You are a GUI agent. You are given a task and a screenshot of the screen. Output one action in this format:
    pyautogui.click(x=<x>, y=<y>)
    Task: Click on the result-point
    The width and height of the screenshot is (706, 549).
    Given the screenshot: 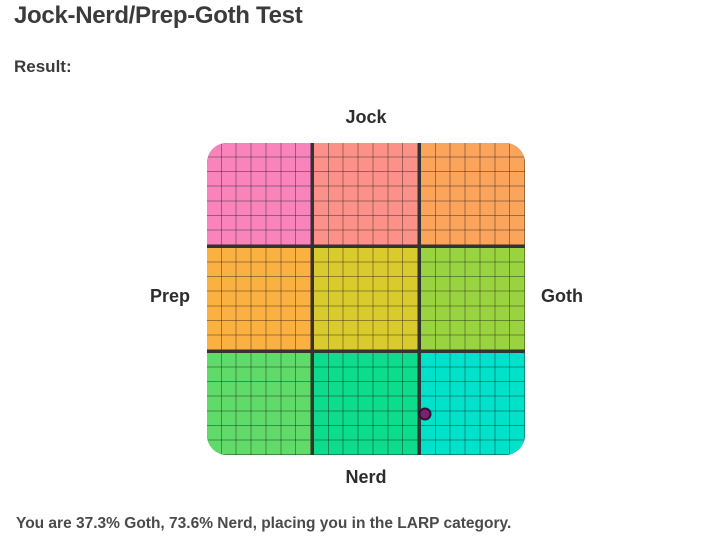 What is the action you would take?
    pyautogui.click(x=425, y=414)
    